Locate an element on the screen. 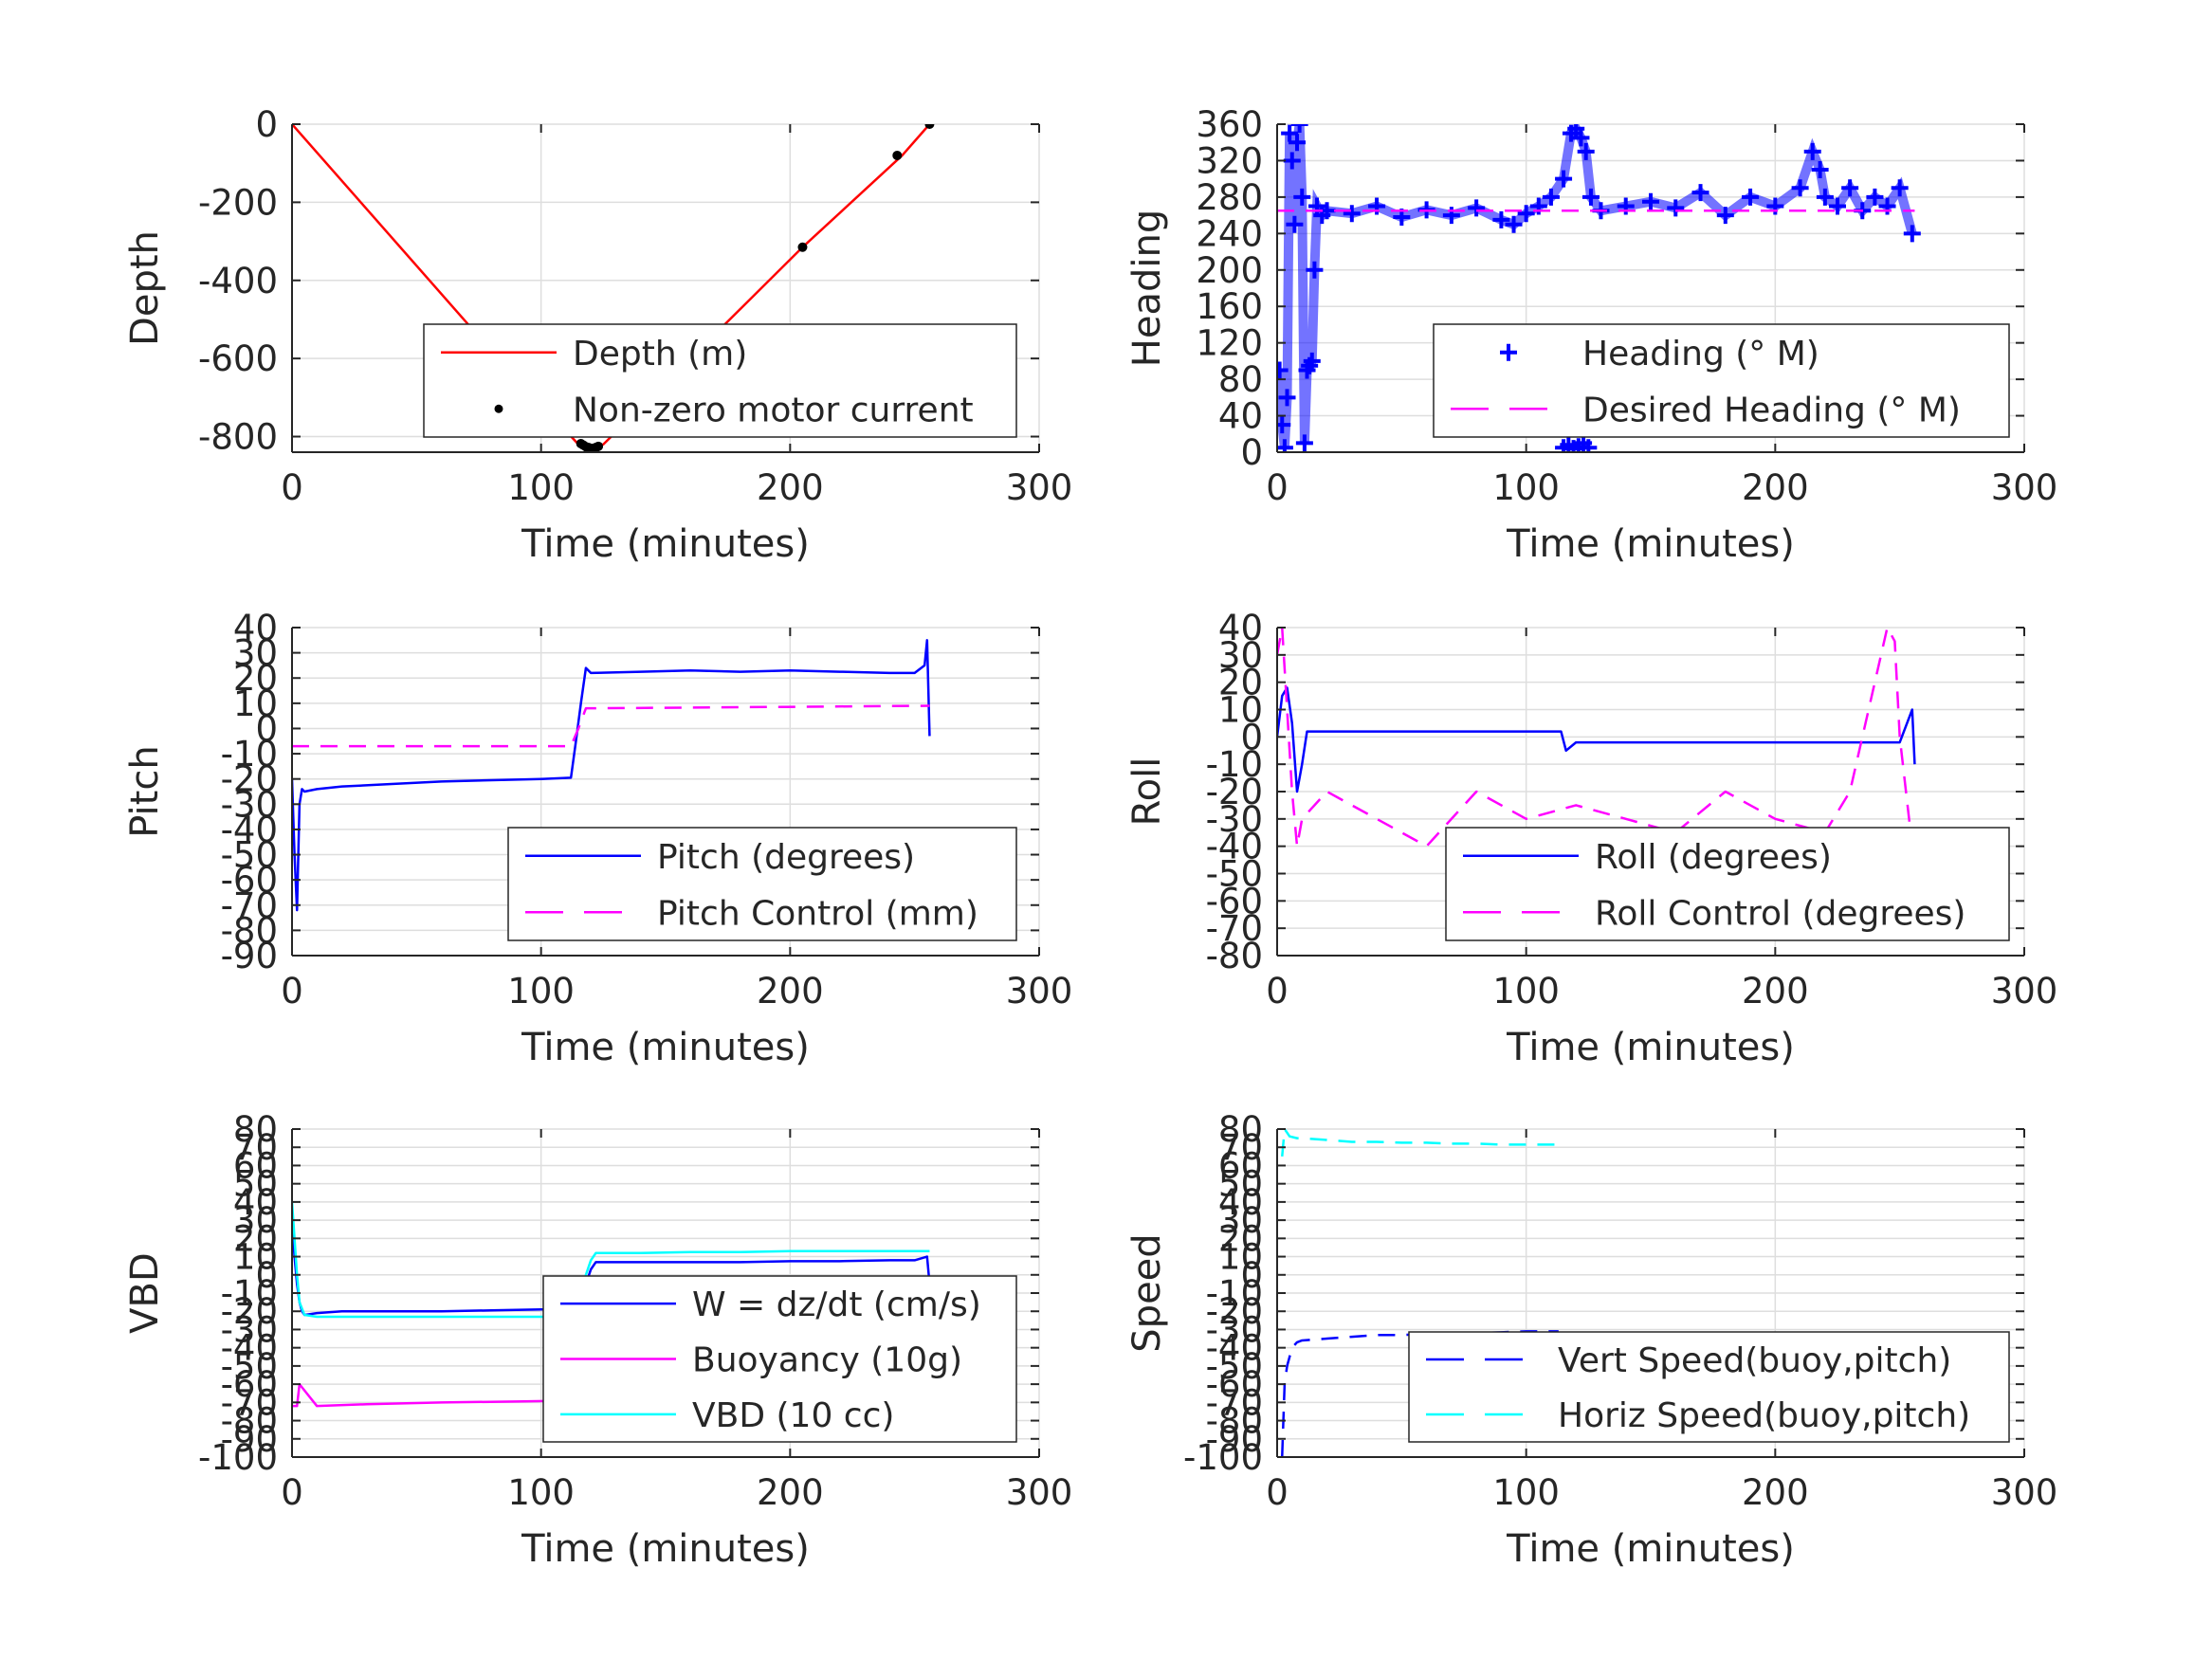 The width and height of the screenshot is (2212, 1659). legend: Roll (degrees) Roll Control (degrees) is located at coordinates (1727, 884).